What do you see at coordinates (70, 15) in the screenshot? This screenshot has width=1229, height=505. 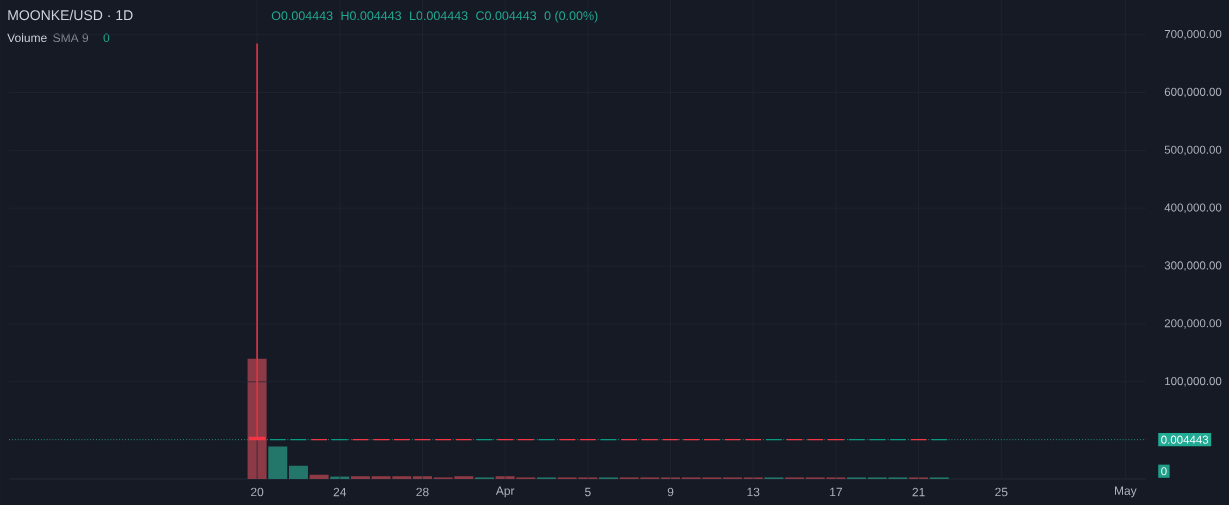 I see `text: MOONKE/USD · 1D` at bounding box center [70, 15].